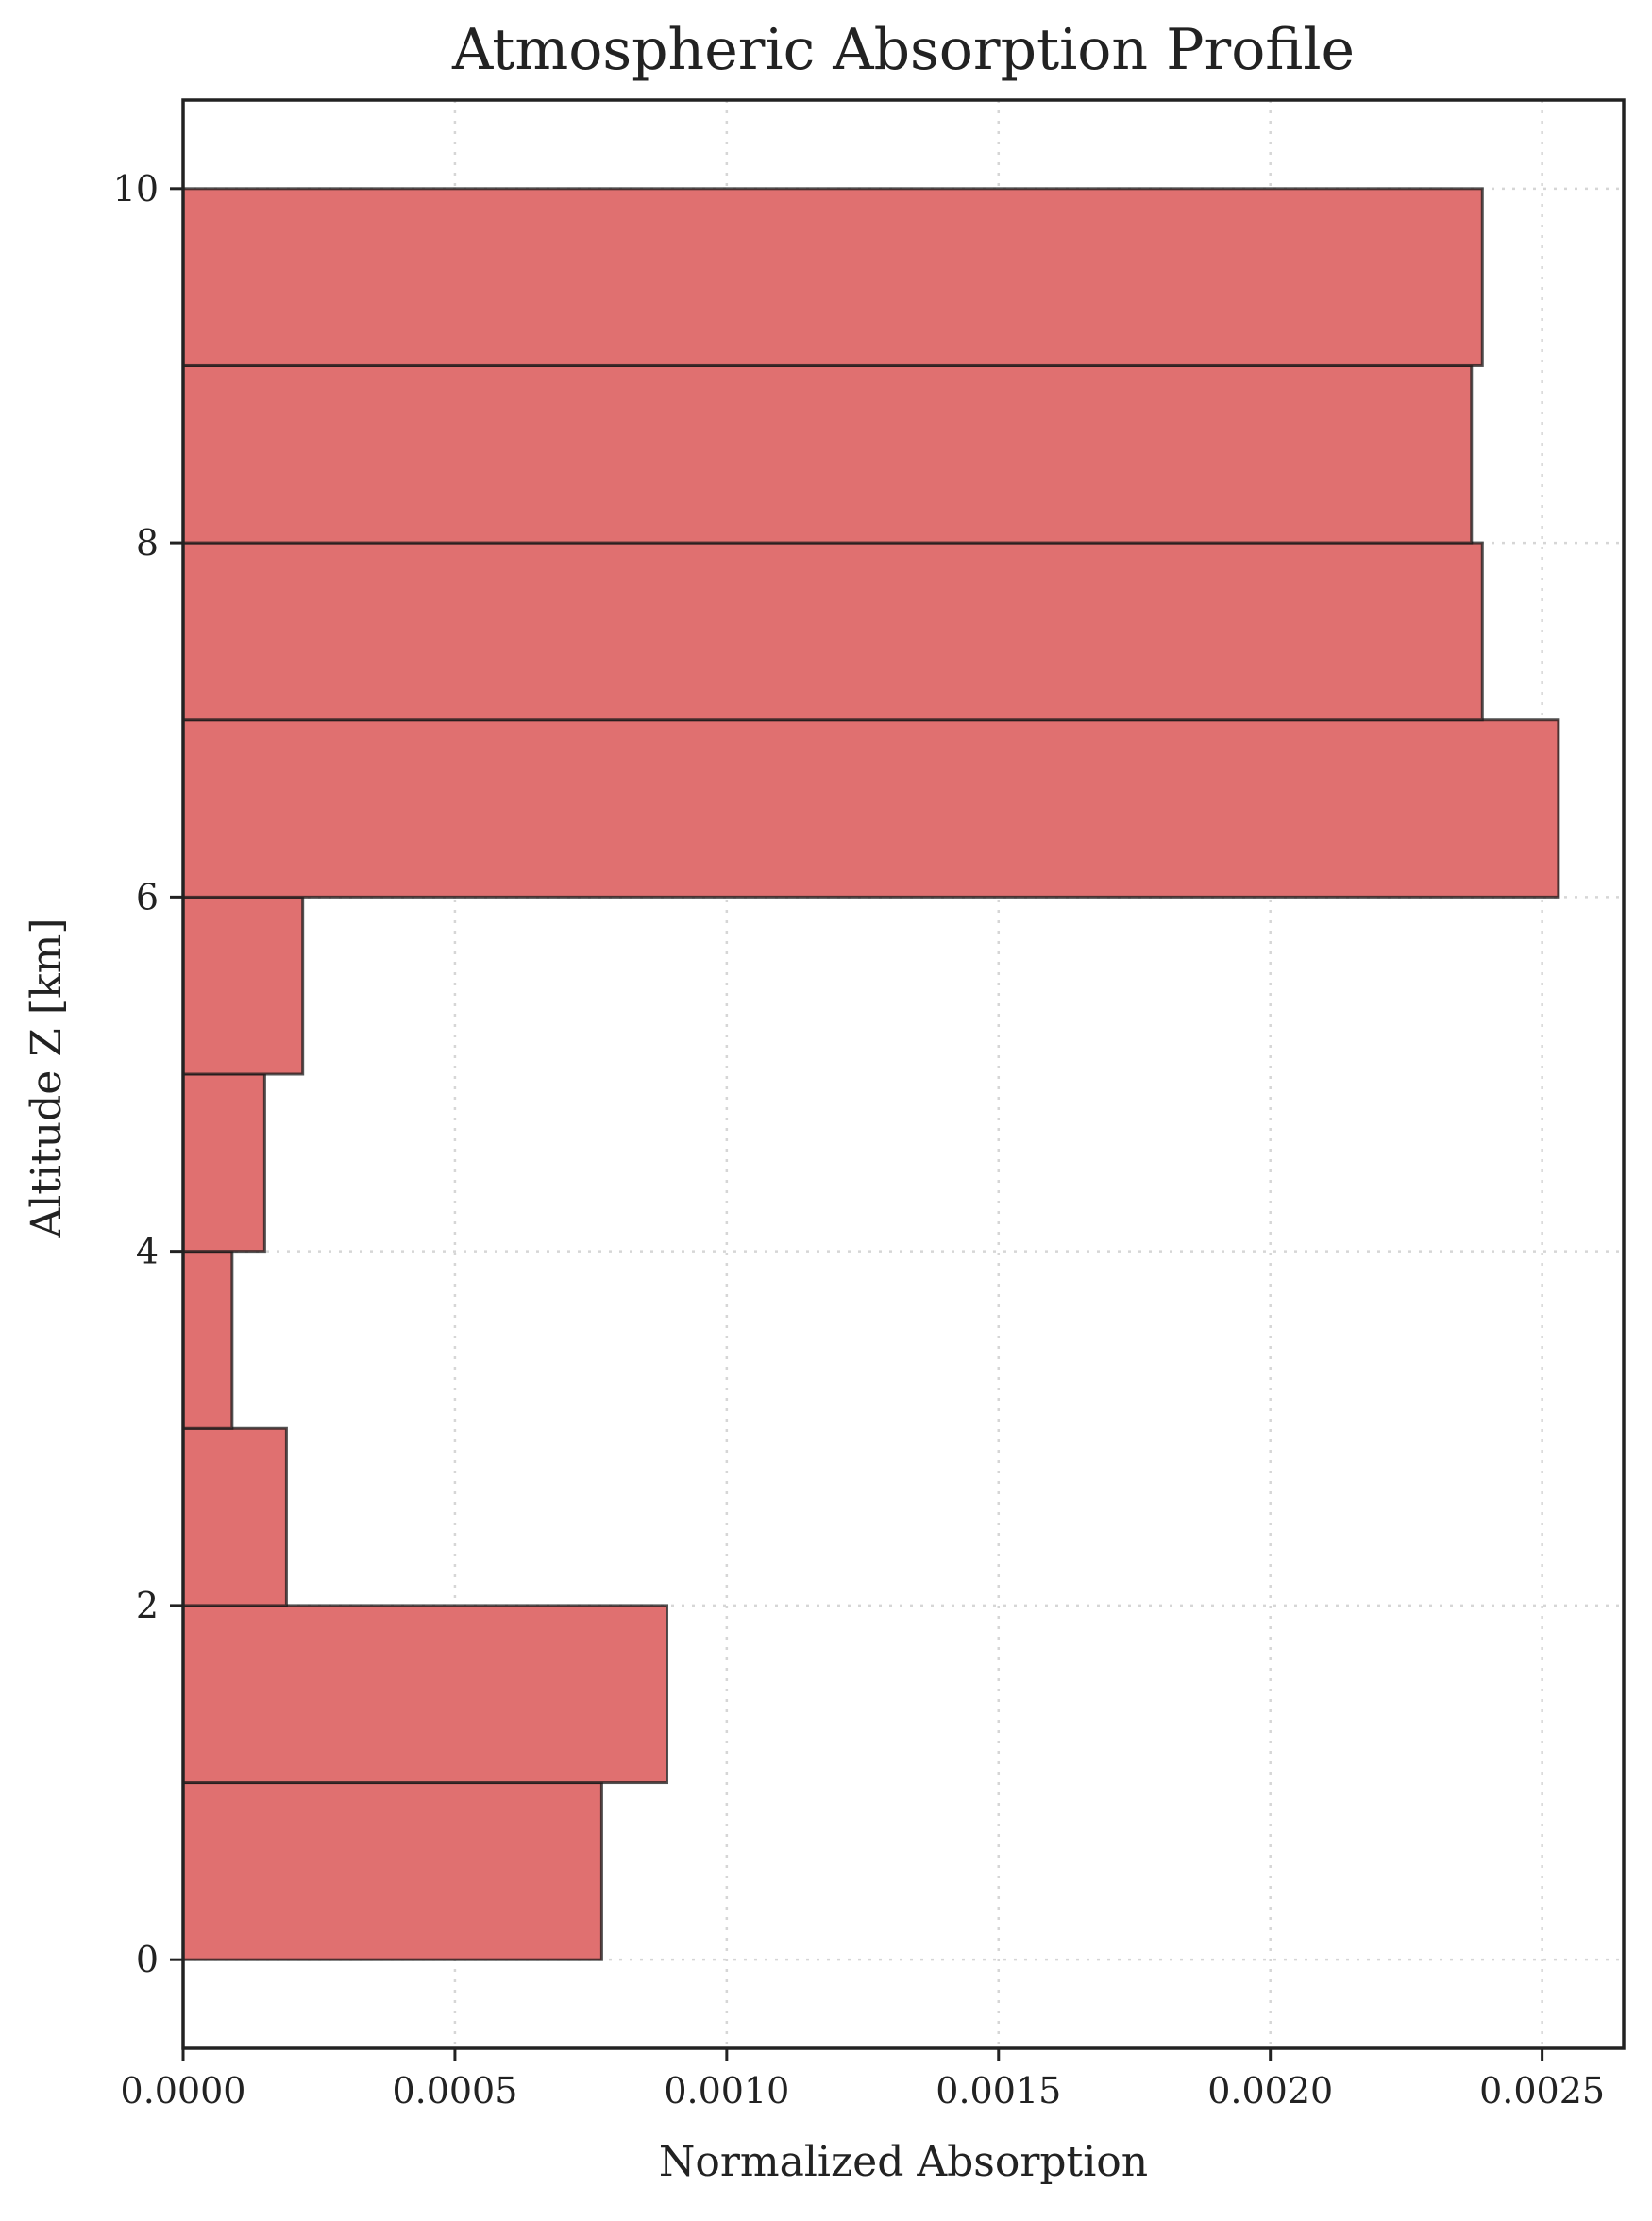  What do you see at coordinates (147, 897) in the screenshot?
I see `y-tick-label: 6` at bounding box center [147, 897].